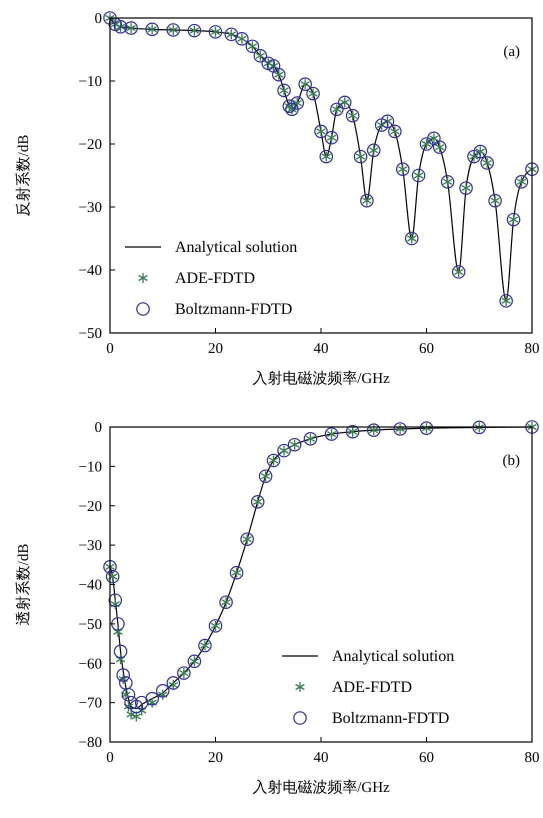 The image size is (543, 818). What do you see at coordinates (90, 704) in the screenshot?
I see `y-tick-label: −70` at bounding box center [90, 704].